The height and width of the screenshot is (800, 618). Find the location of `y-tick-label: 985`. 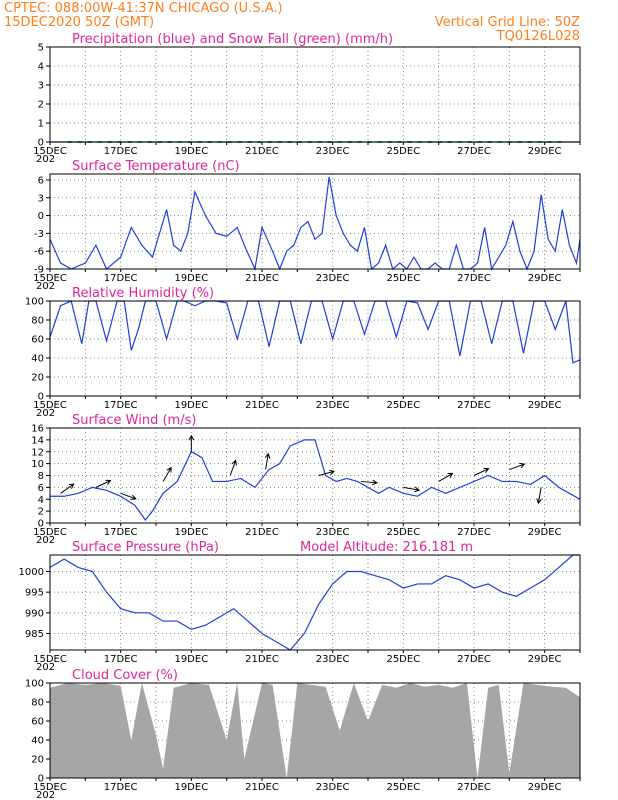

y-tick-label: 985 is located at coordinates (34, 634).